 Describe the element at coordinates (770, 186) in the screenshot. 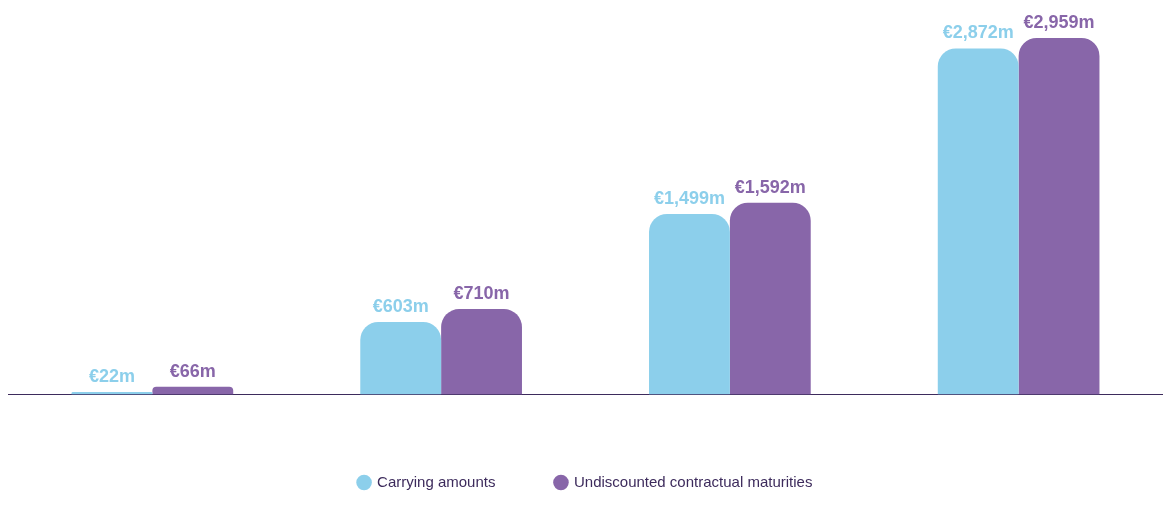

I see `data-label: €1,592m` at that location.